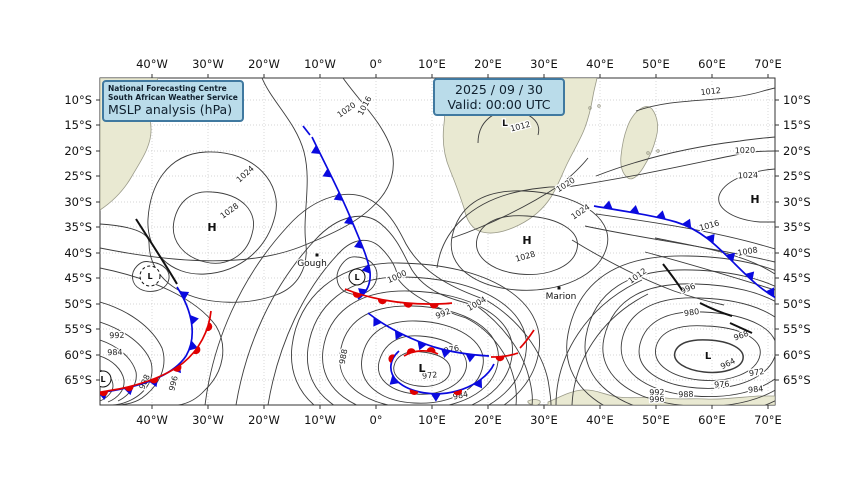 The height and width of the screenshot is (480, 853). I want to click on lon-label-top: 30°E, so click(544, 64).